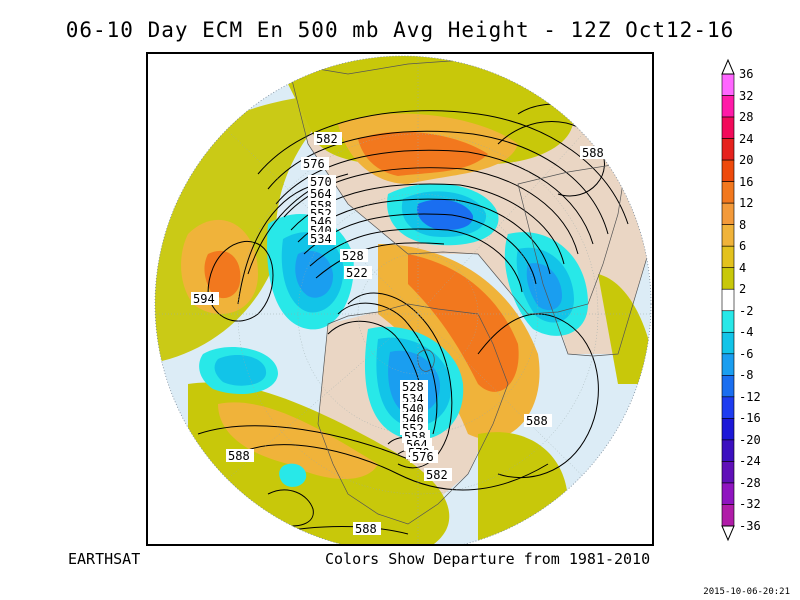 This screenshot has height=600, width=800. I want to click on contour-label: 522, so click(358, 273).